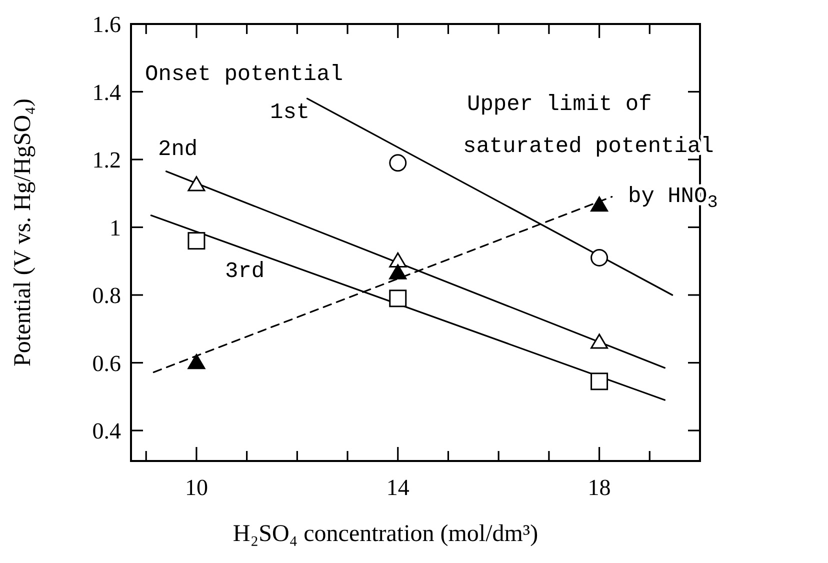 Image resolution: width=828 pixels, height=563 pixels. What do you see at coordinates (106, 25) in the screenshot?
I see `y-tick-label: 1.6` at bounding box center [106, 25].